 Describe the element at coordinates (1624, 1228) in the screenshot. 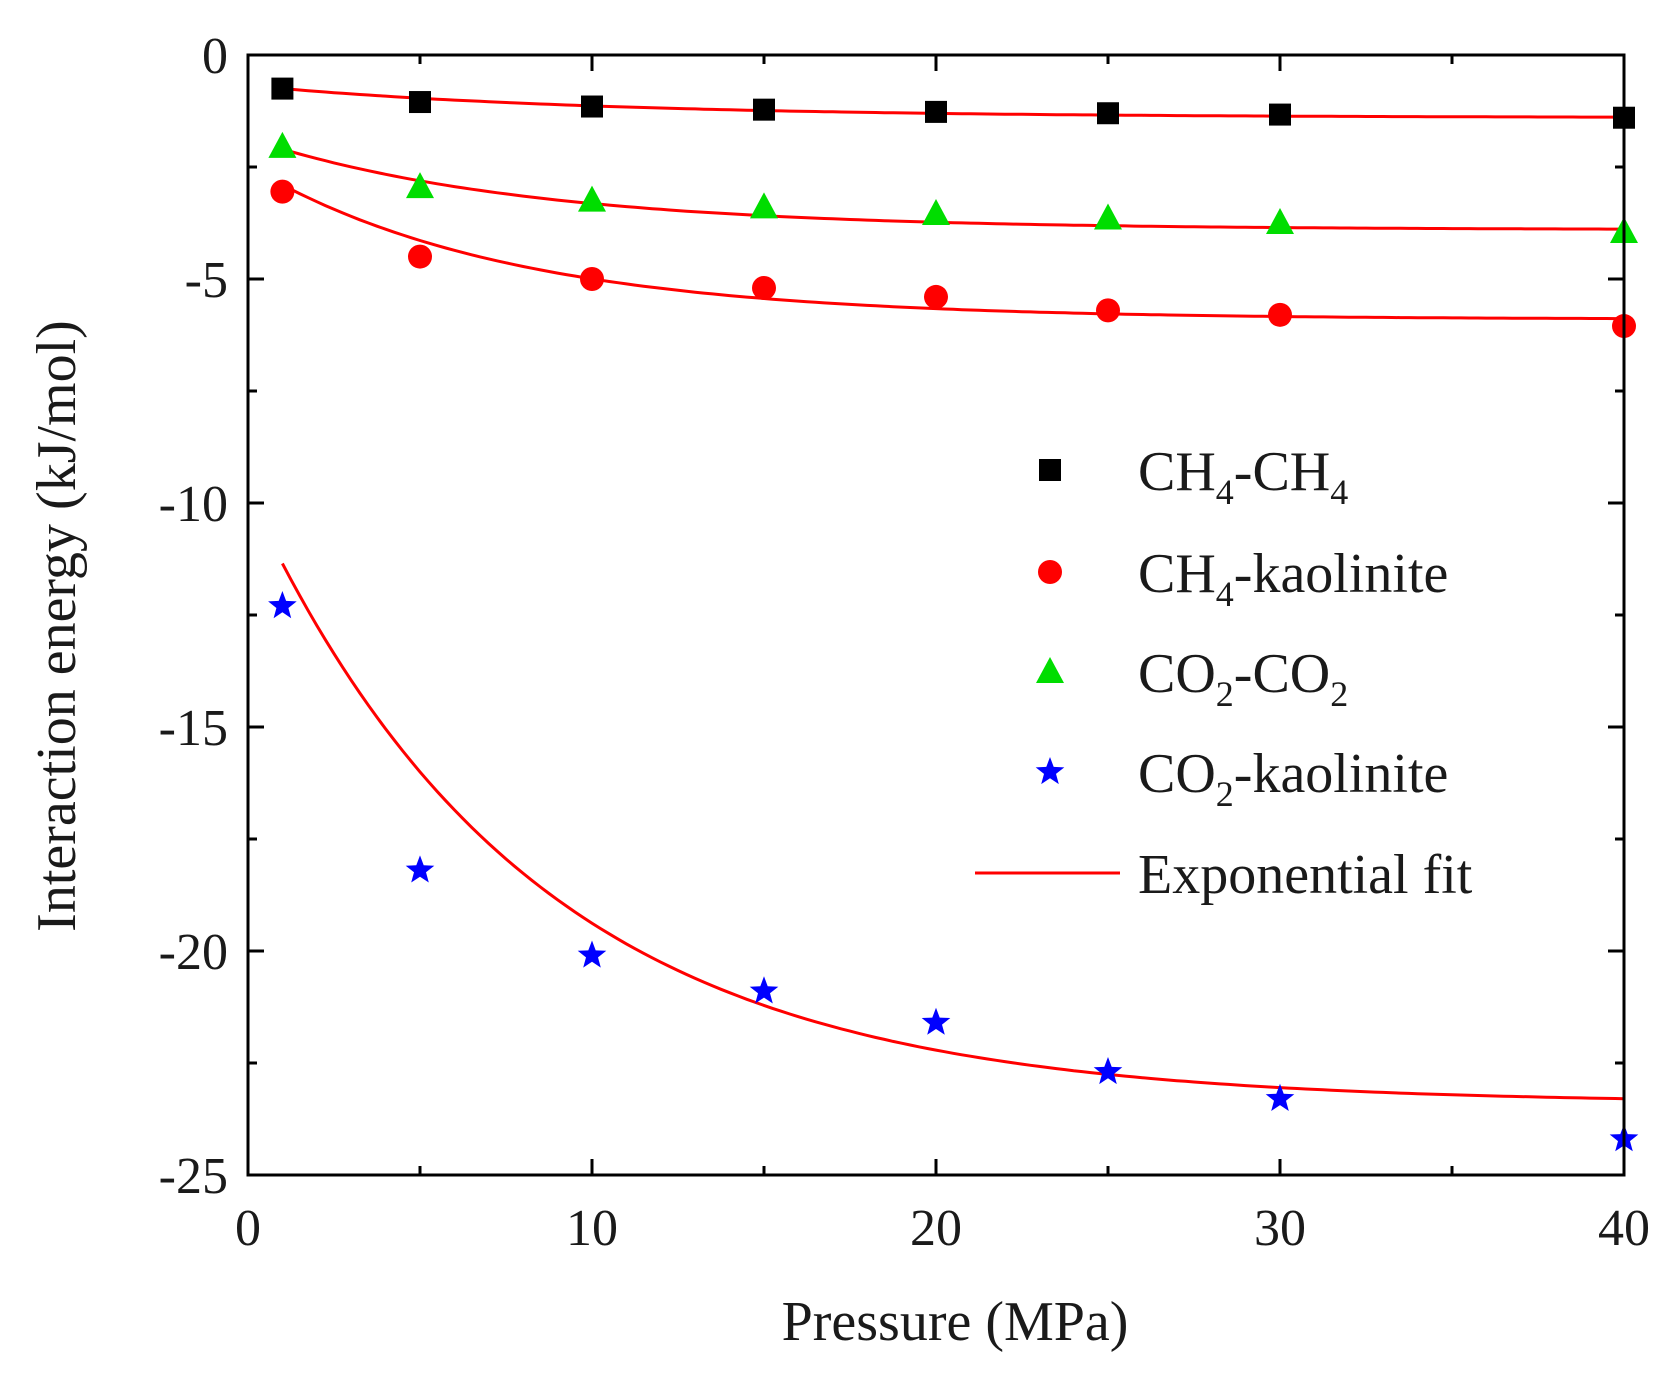

I see `x-tick-label: 40` at that location.